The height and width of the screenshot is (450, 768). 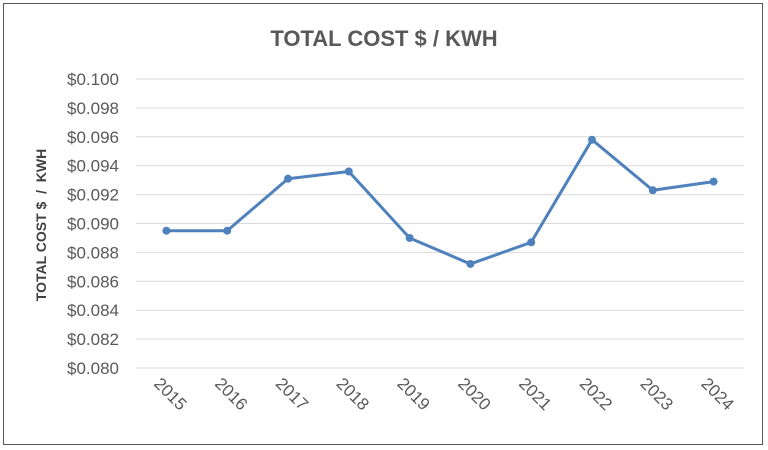 I want to click on x-tick-label: 2019, so click(x=413, y=394).